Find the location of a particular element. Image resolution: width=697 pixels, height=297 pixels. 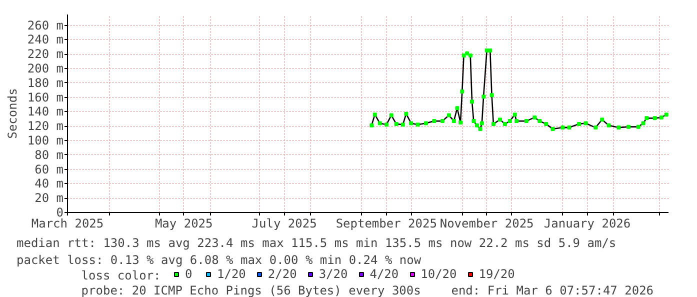

y-tick-label: 120 m is located at coordinates (45, 126).